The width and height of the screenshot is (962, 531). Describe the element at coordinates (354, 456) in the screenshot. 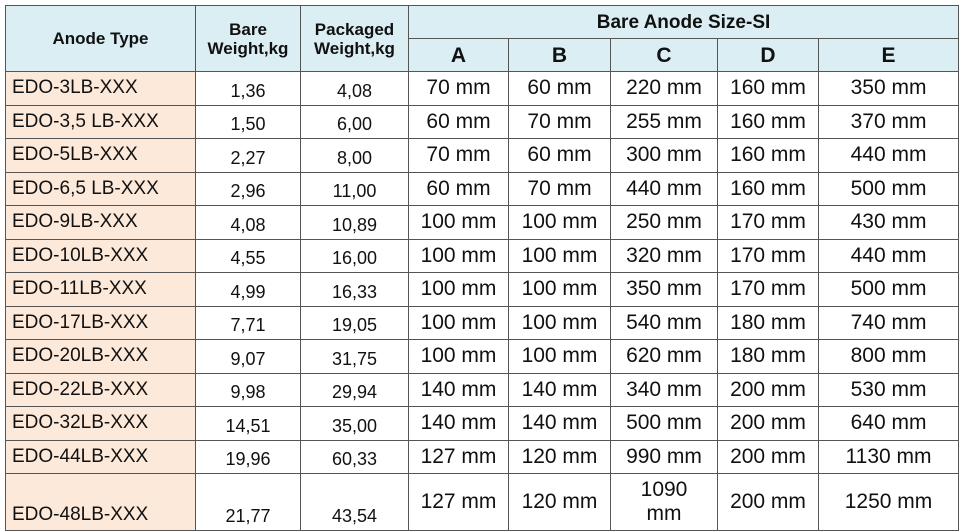

I see `table-cell: 60,33` at that location.